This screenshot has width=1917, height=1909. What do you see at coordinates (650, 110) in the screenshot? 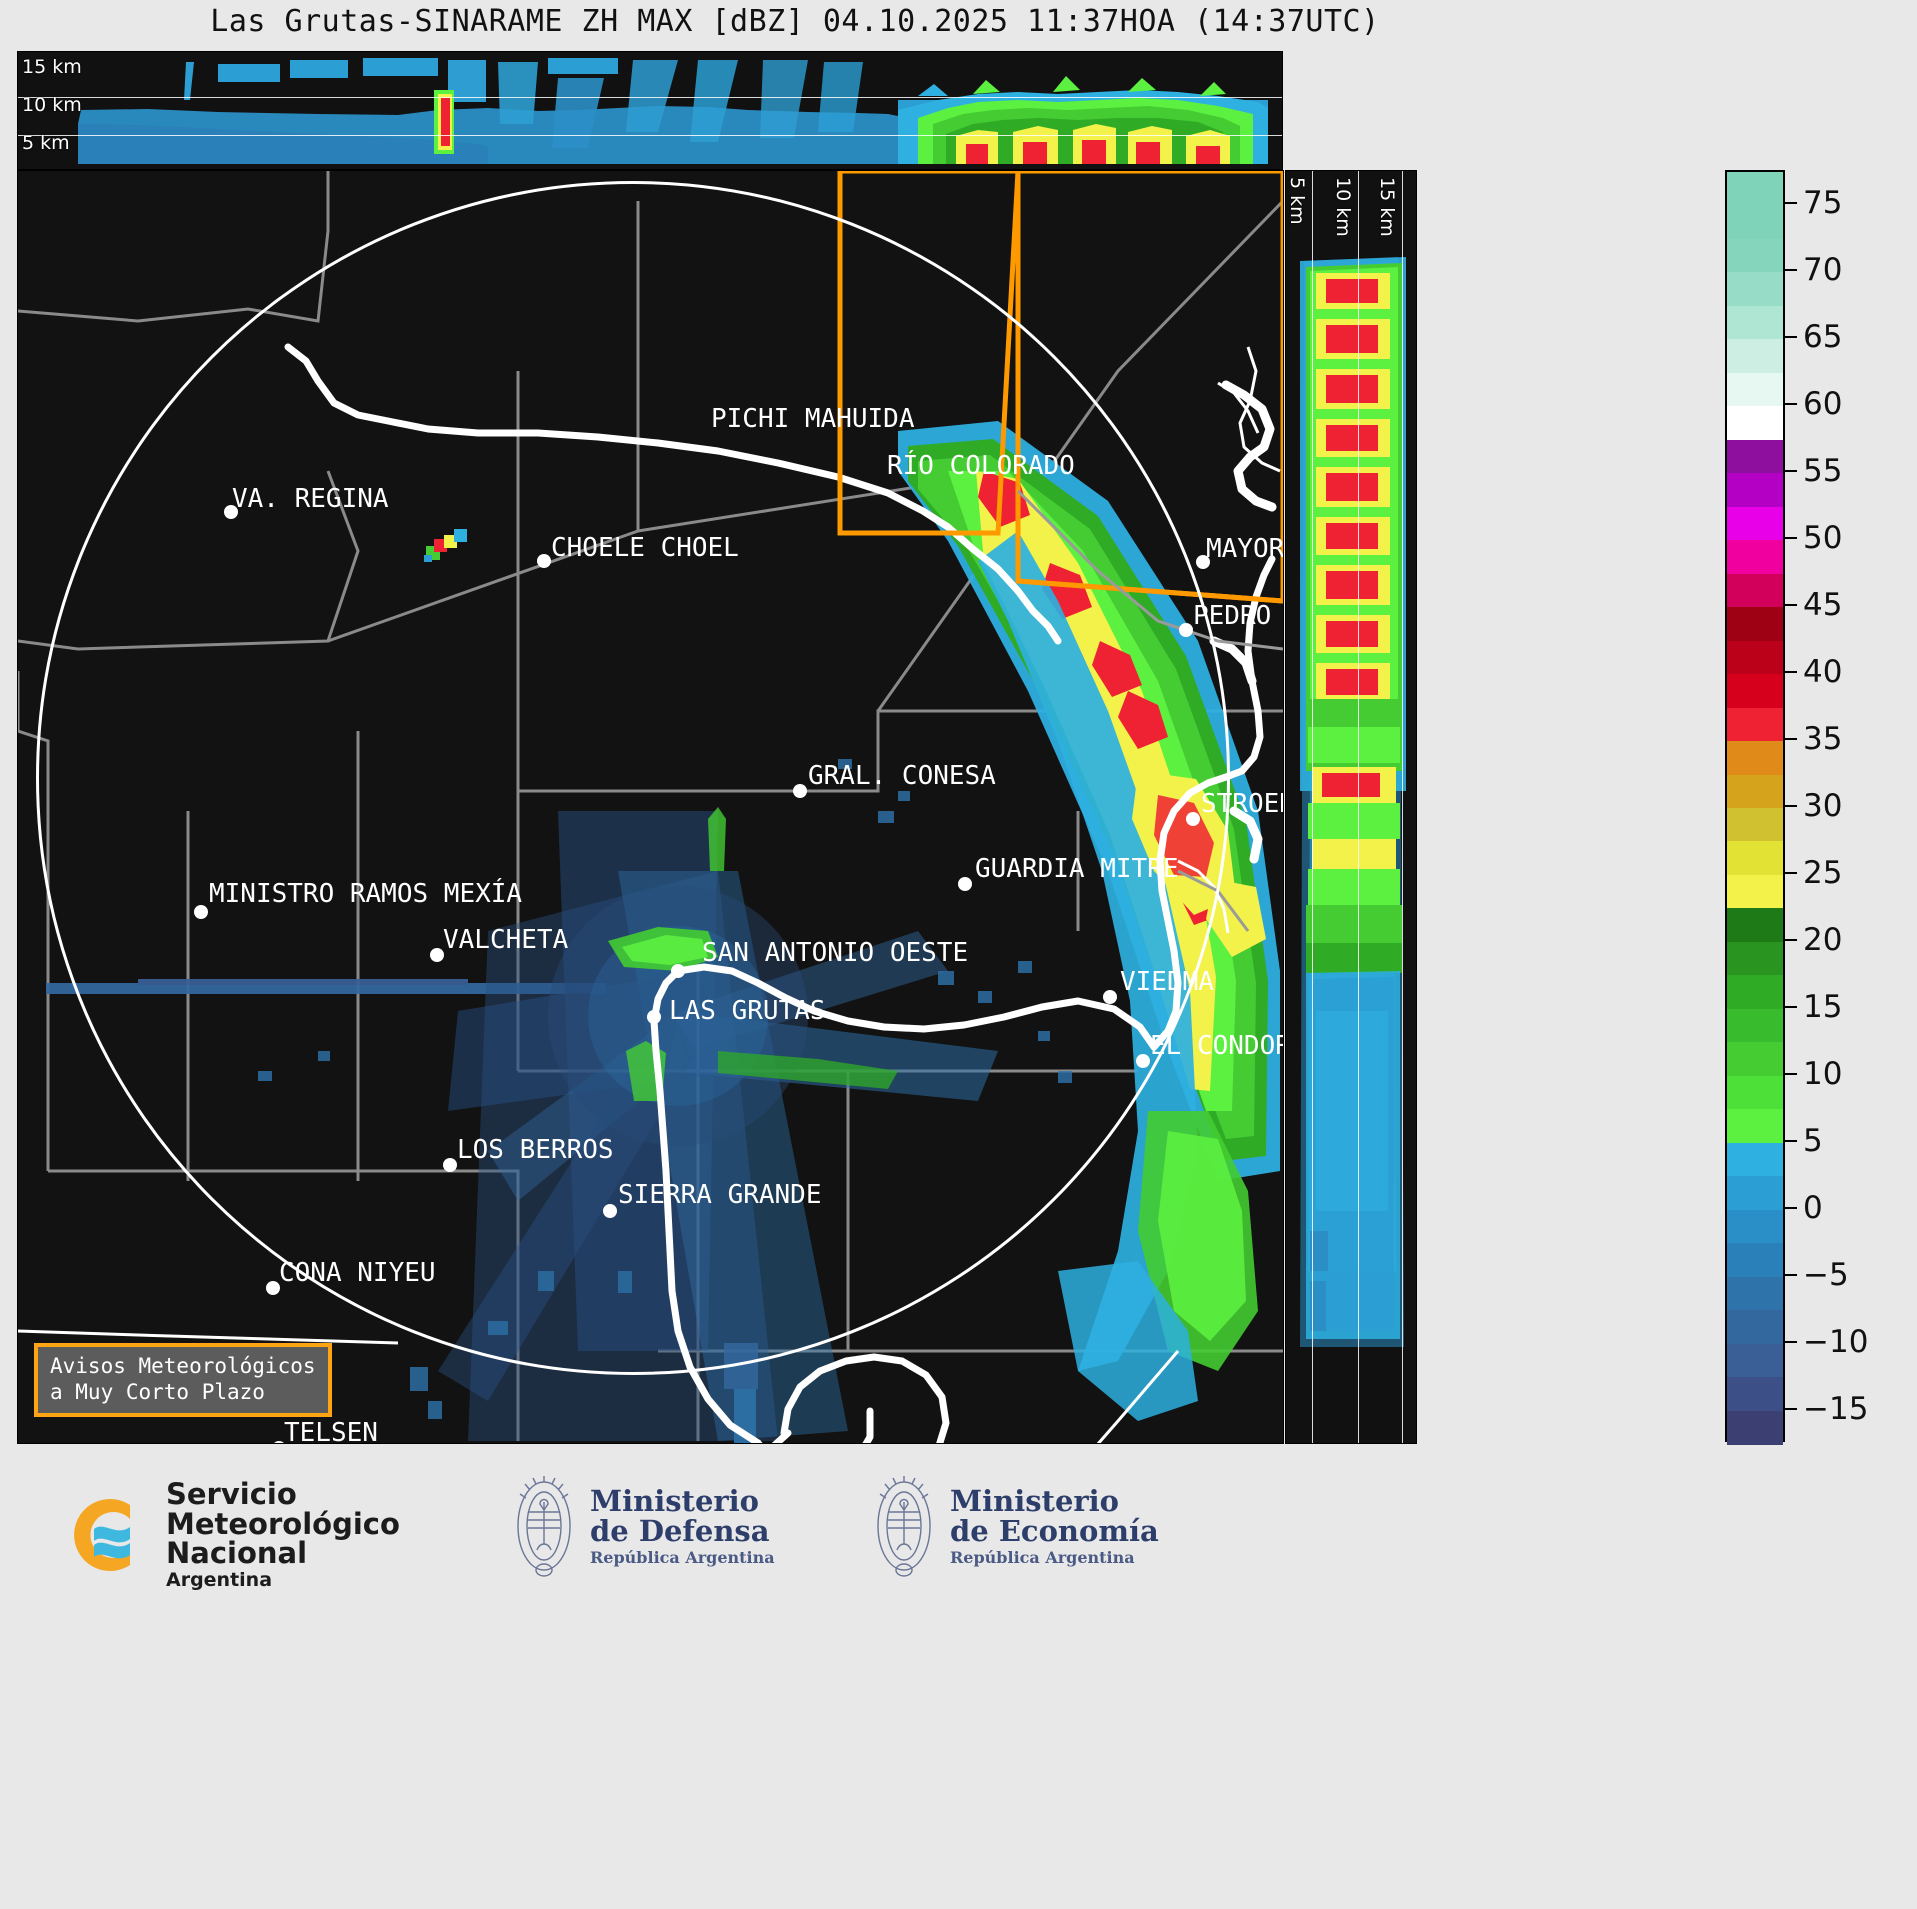
I see `top-cross-section-panel: 15 km 10 km 5 km` at bounding box center [650, 110].